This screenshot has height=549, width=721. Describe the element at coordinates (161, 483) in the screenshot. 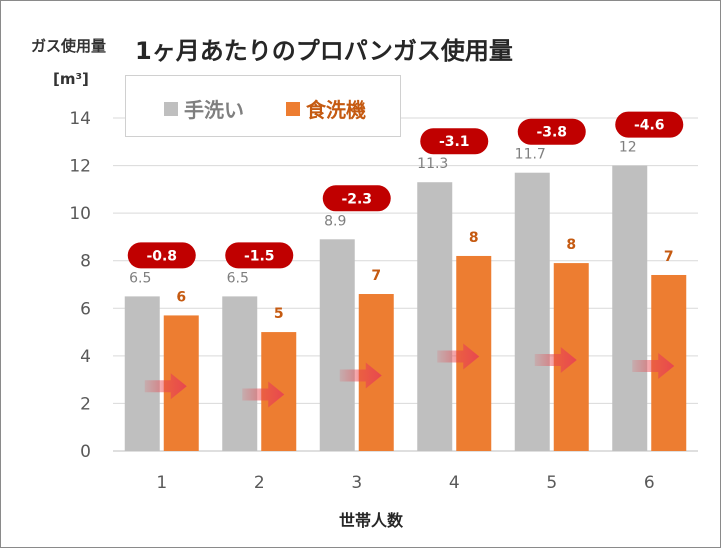

I see `x-tick-label: 1` at that location.